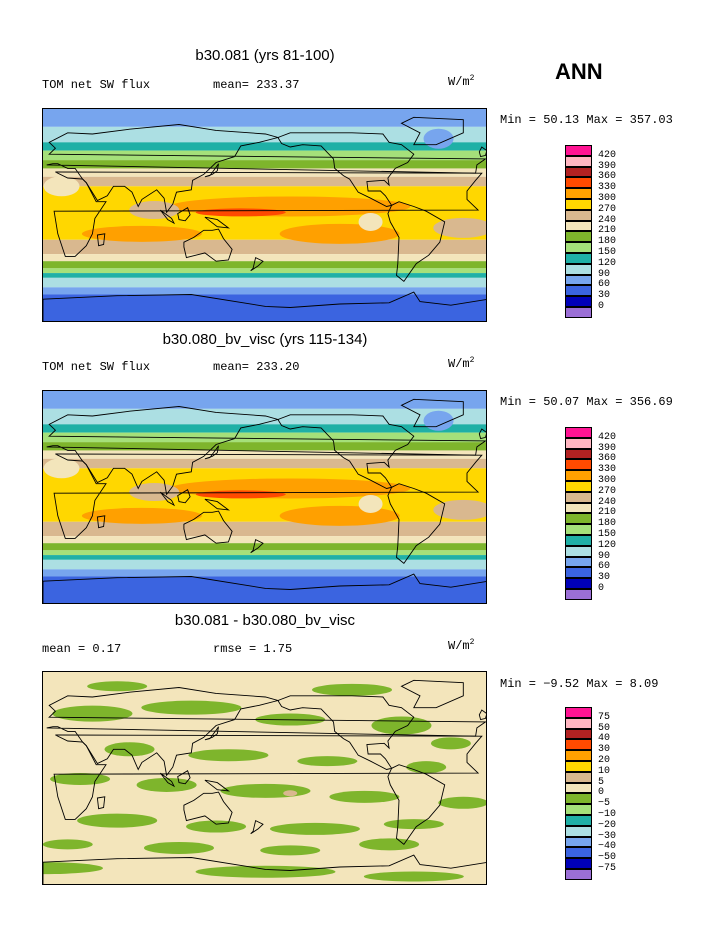  Describe the element at coordinates (240, 494) in the screenshot. I see `equatorial-peak` at that location.